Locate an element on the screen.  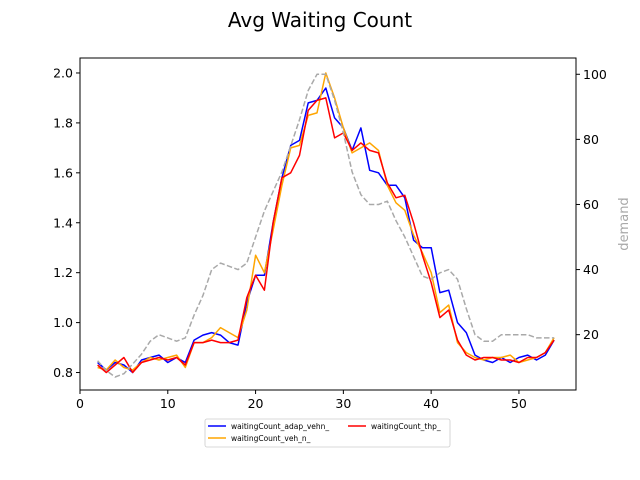
legend-label: waitingCount_veh_n_ is located at coordinates (271, 438).